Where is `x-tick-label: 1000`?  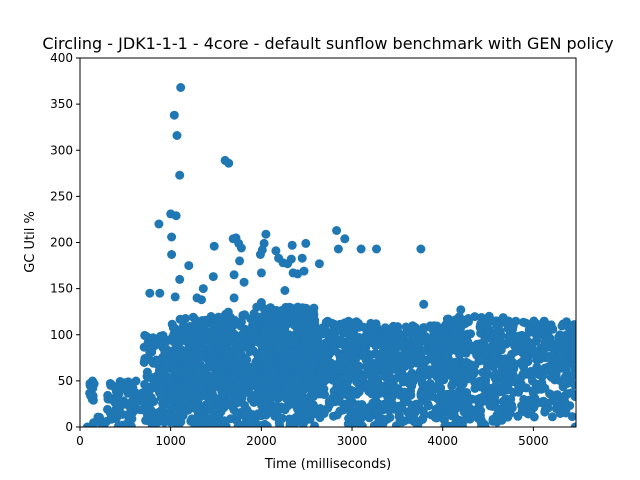 x-tick-label: 1000 is located at coordinates (170, 441).